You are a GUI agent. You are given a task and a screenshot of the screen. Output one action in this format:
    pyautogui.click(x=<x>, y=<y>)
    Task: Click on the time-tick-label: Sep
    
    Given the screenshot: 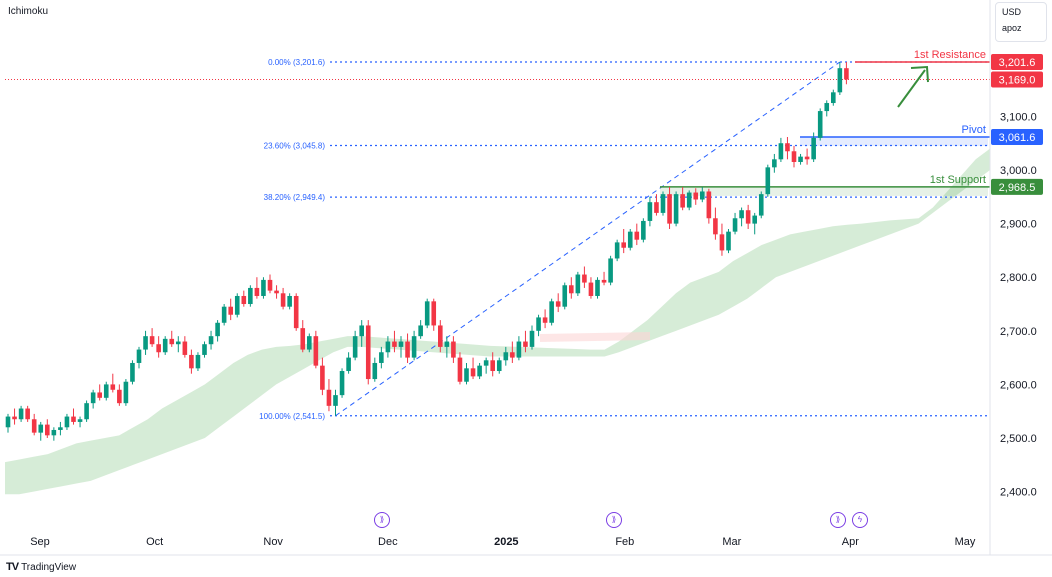 What is the action you would take?
    pyautogui.click(x=40, y=542)
    